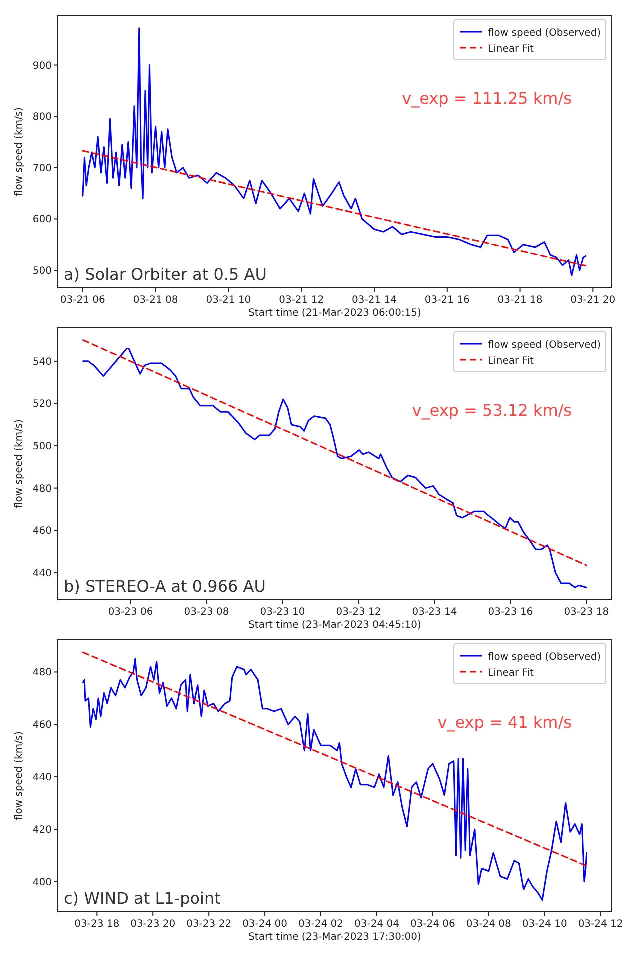 The height and width of the screenshot is (960, 630). I want to click on x-tick-label: 03-24 02, so click(321, 924).